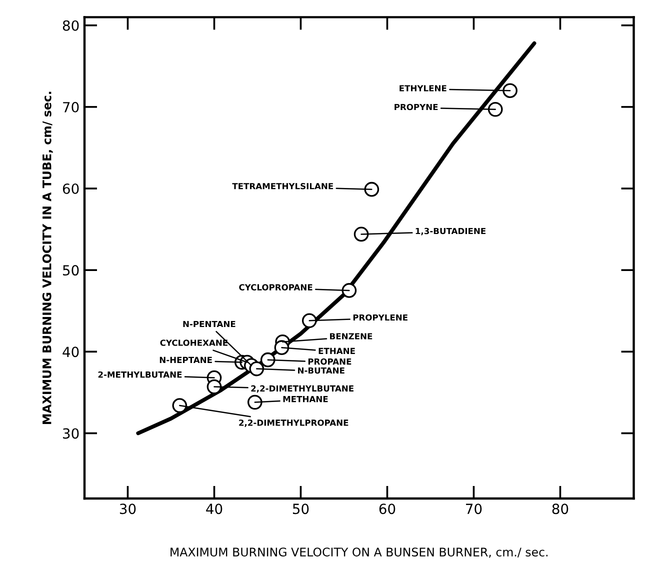 The height and width of the screenshot is (573, 650). What do you see at coordinates (293, 423) in the screenshot?
I see `annotation: 2,2-DIMETHYLPROPANE` at bounding box center [293, 423].